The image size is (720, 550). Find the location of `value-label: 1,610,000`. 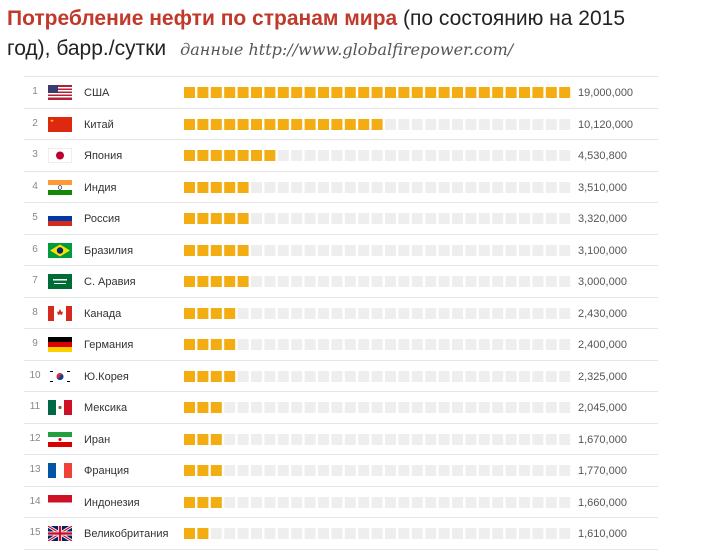

value-label: 1,610,000 is located at coordinates (602, 534).